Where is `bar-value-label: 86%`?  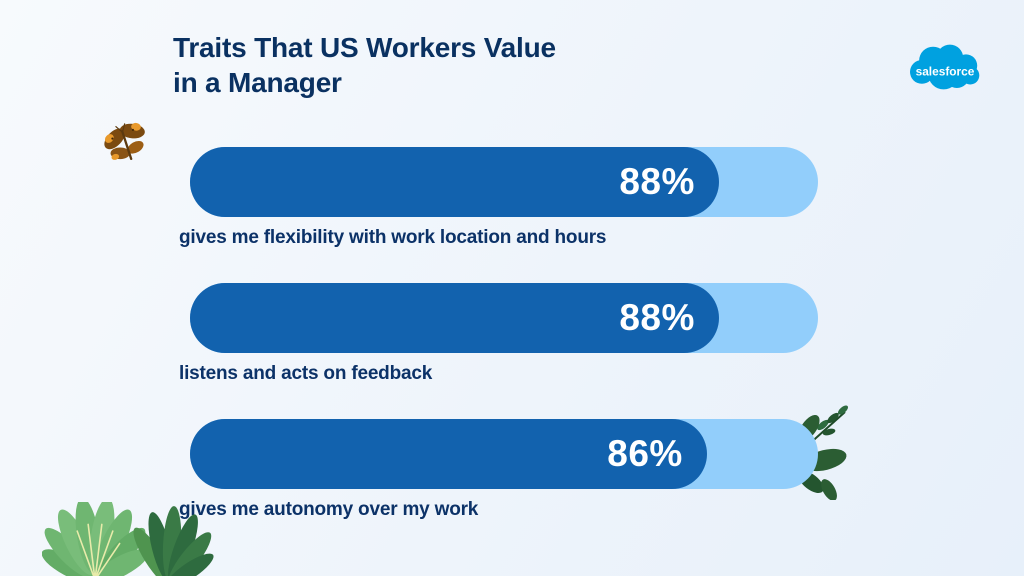
bar-value-label: 86% is located at coordinates (645, 453).